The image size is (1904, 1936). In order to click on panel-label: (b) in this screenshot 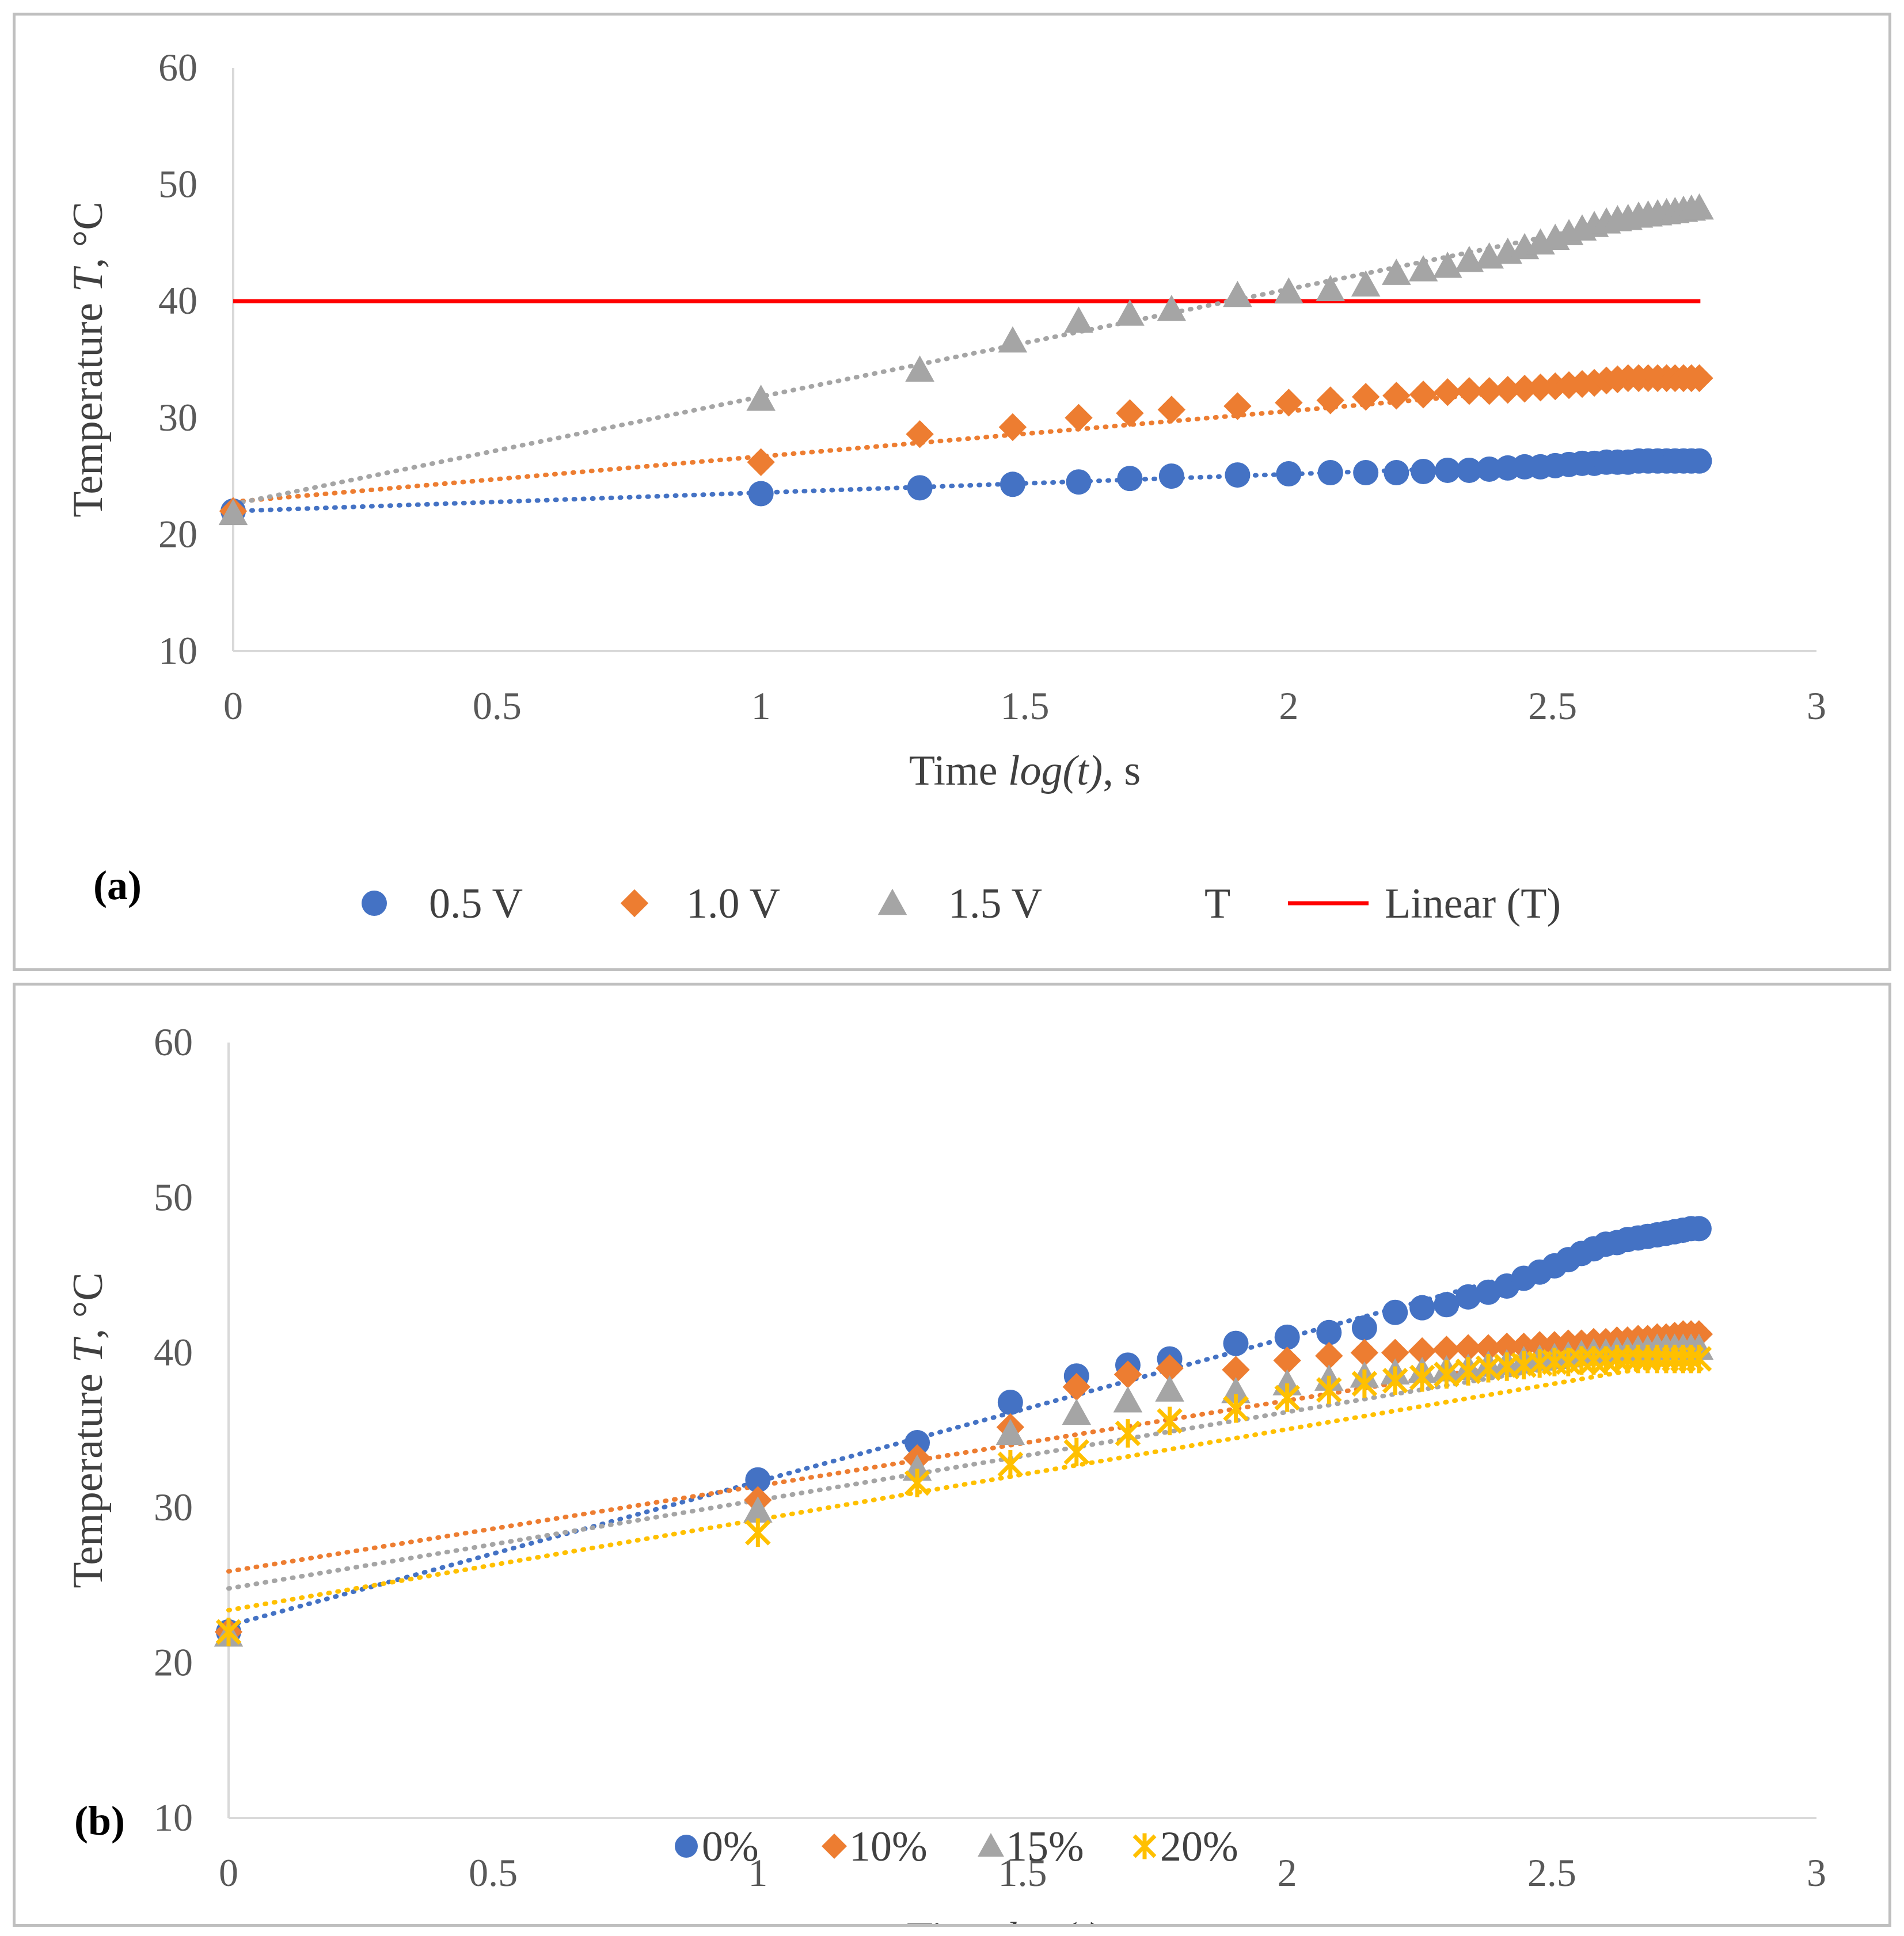, I will do `click(100, 1821)`.